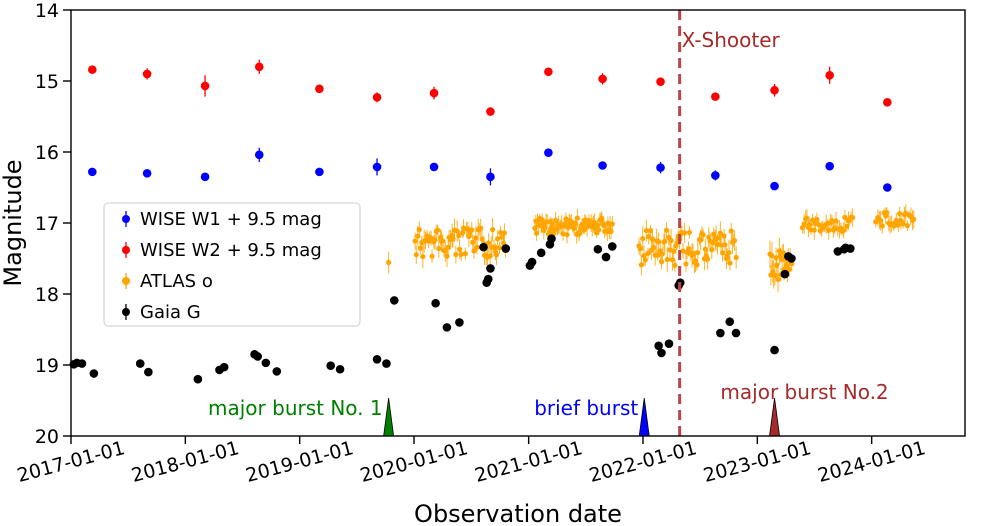 The image size is (996, 526). What do you see at coordinates (299, 462) in the screenshot?
I see `x-tick-label: 2019-01-01` at bounding box center [299, 462].